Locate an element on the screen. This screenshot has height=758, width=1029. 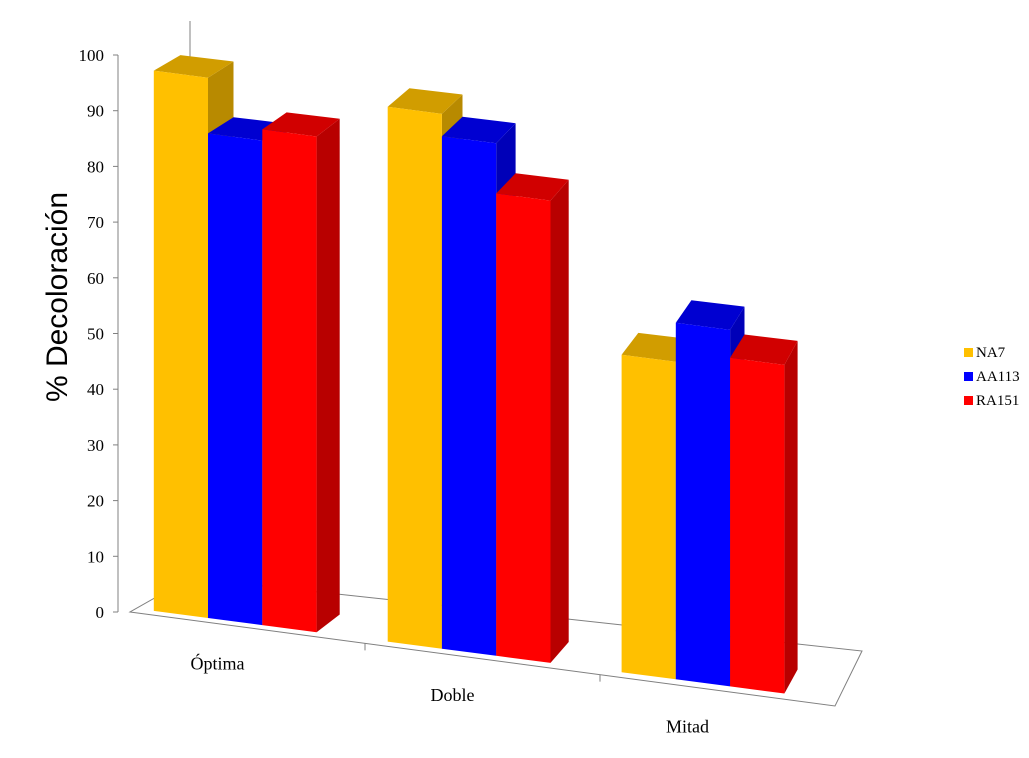
y-tick-label: 10 is located at coordinates (95, 556).